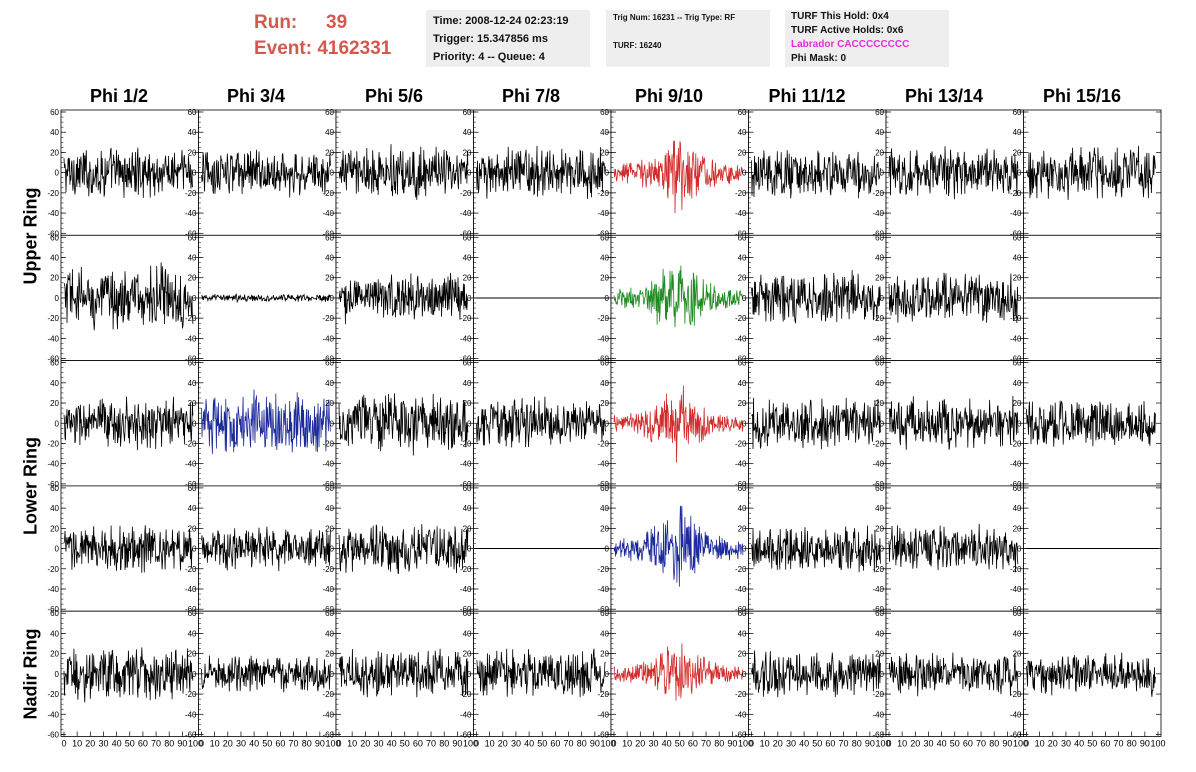 Image resolution: width=1196 pixels, height=772 pixels. What do you see at coordinates (256, 96) in the screenshot?
I see `col-header-phi-3-4: Phi 3/4` at bounding box center [256, 96].